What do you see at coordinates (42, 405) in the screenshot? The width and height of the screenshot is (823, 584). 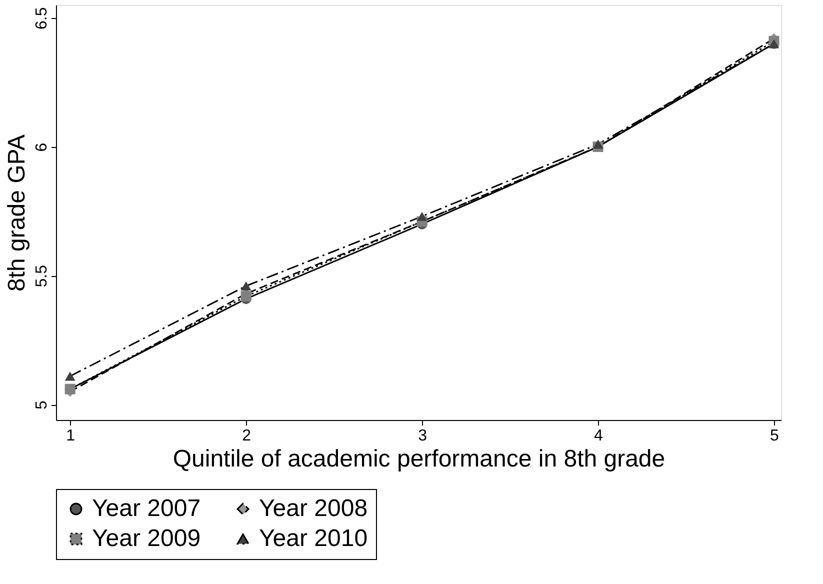 I see `y-tick-label: 5` at bounding box center [42, 405].